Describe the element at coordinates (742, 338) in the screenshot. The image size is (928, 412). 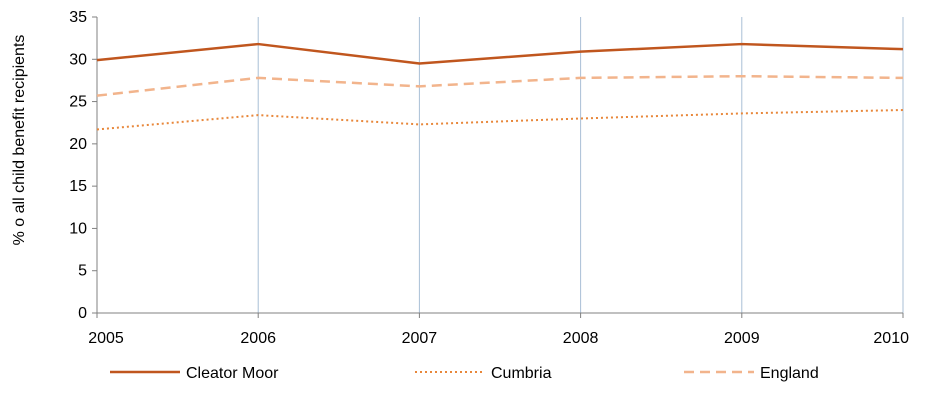
I see `x-tick-label: 2009` at that location.